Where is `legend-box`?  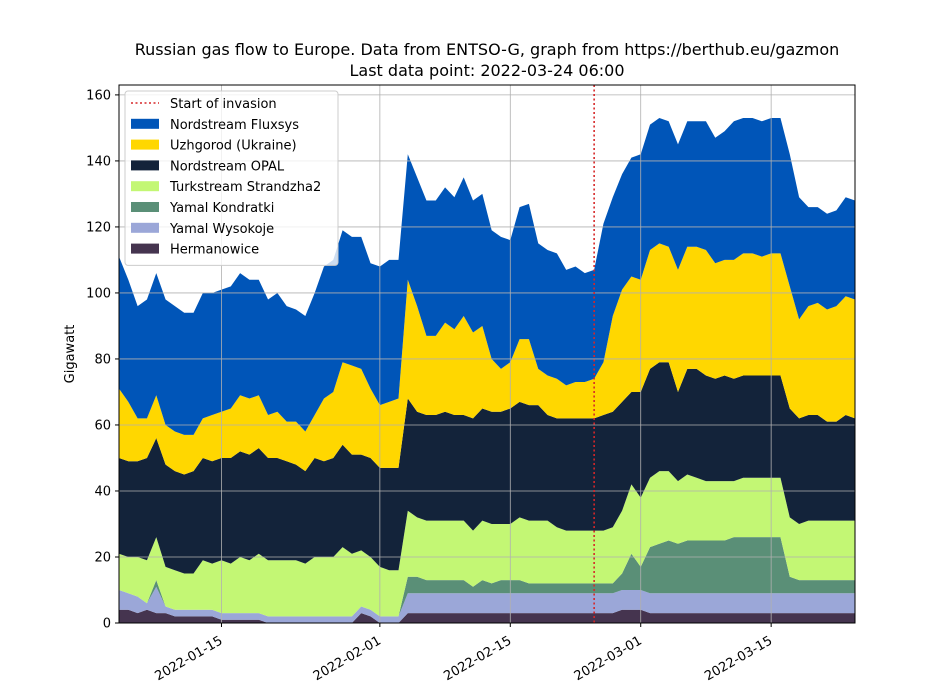
legend-box is located at coordinates (231, 178).